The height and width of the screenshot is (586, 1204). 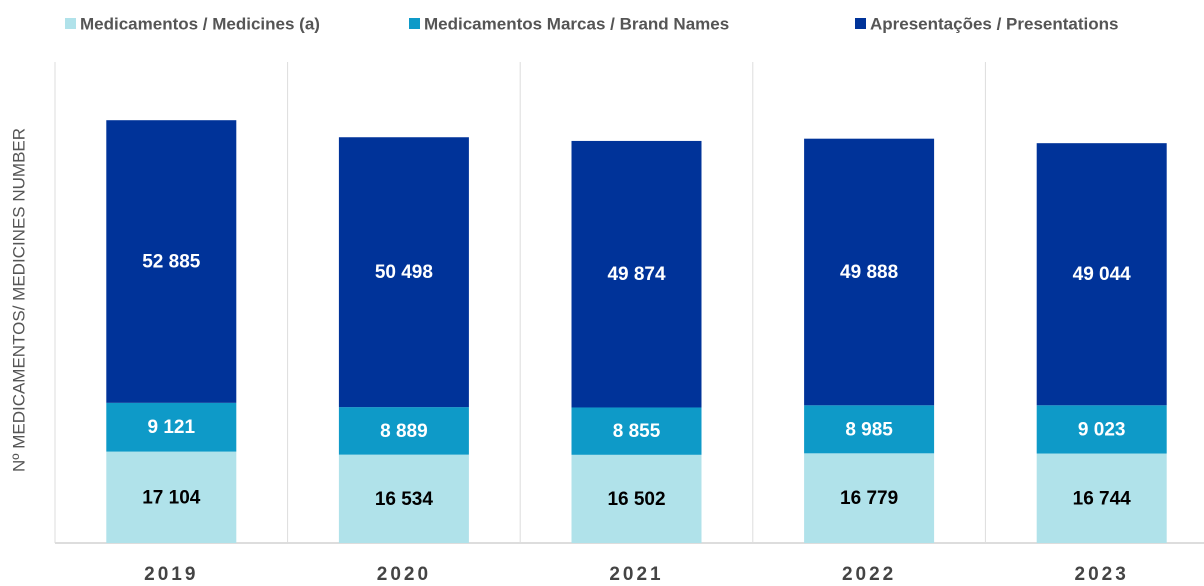 I want to click on data-label: 9 121, so click(x=172, y=427).